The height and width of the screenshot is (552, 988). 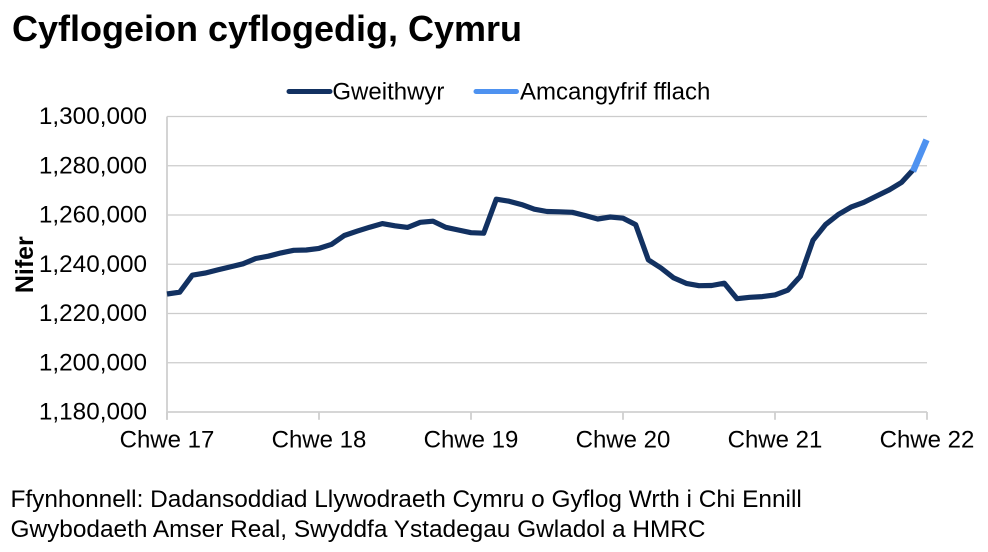 What do you see at coordinates (615, 91) in the screenshot?
I see `svg-text: Amcangyfrif fflach` at bounding box center [615, 91].